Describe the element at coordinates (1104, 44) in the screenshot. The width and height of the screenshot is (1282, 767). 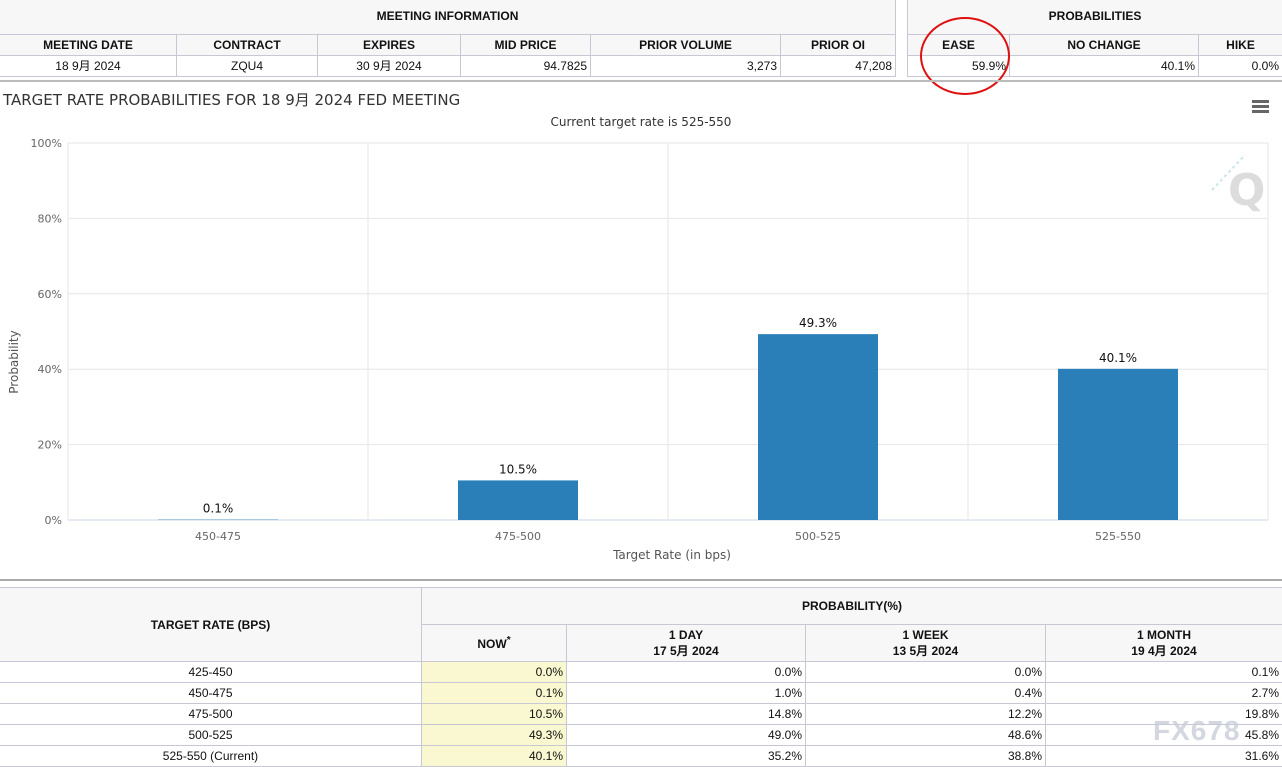
I see `col-no-change: NO CHANGE` at that location.